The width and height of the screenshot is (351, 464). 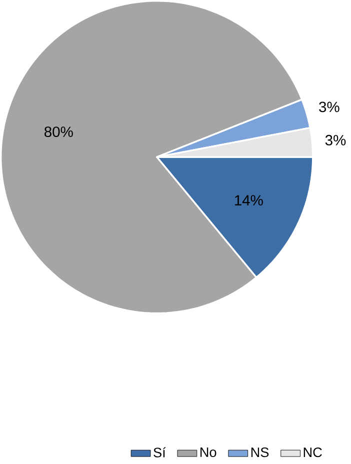 I want to click on data-label: 80%, so click(x=58, y=132).